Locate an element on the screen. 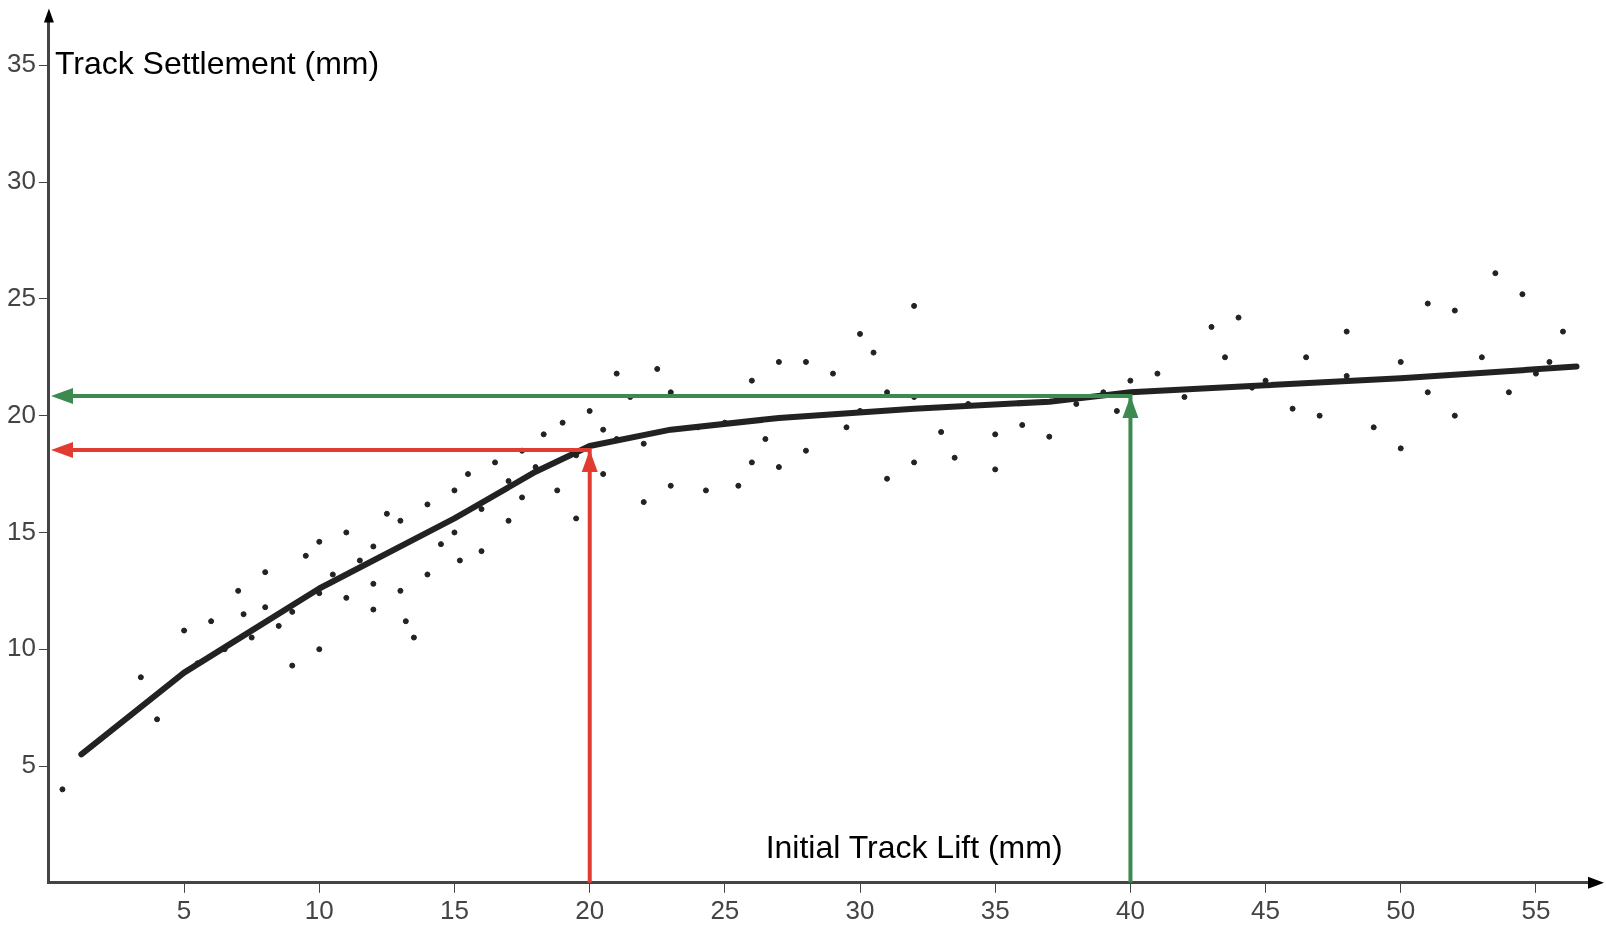  x-tick-label: 35 is located at coordinates (995, 909).